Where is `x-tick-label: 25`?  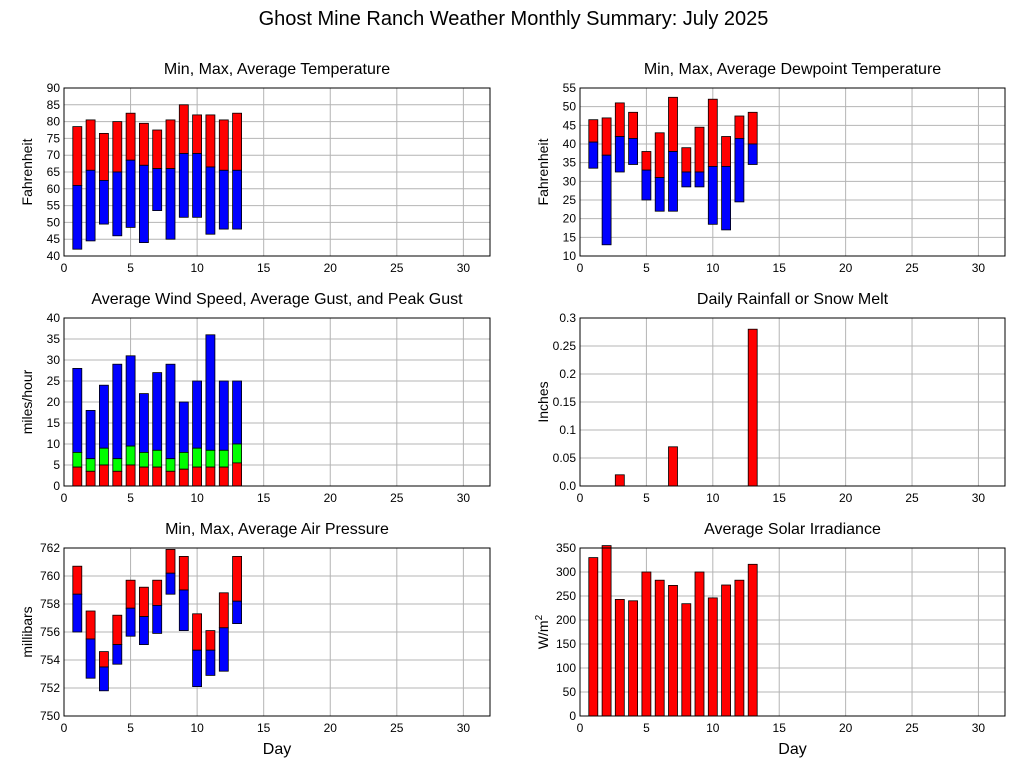
x-tick-label: 25 is located at coordinates (912, 728).